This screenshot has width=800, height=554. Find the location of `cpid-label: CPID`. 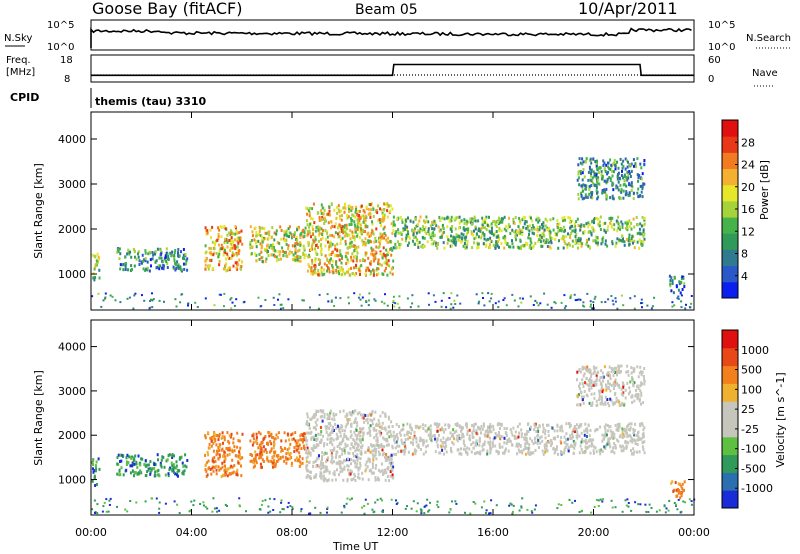

cpid-label: CPID is located at coordinates (24, 97).